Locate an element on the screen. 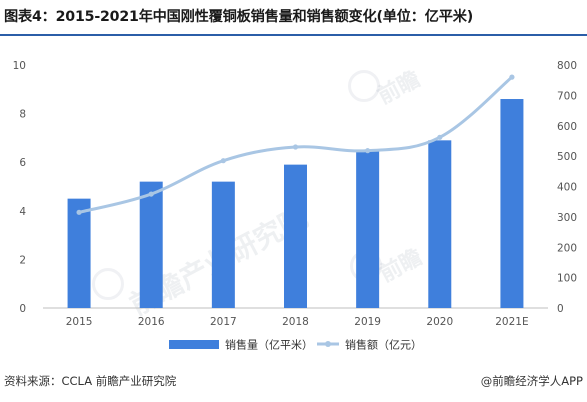 The image size is (587, 402). y-right-tick-label: 700 is located at coordinates (567, 96).